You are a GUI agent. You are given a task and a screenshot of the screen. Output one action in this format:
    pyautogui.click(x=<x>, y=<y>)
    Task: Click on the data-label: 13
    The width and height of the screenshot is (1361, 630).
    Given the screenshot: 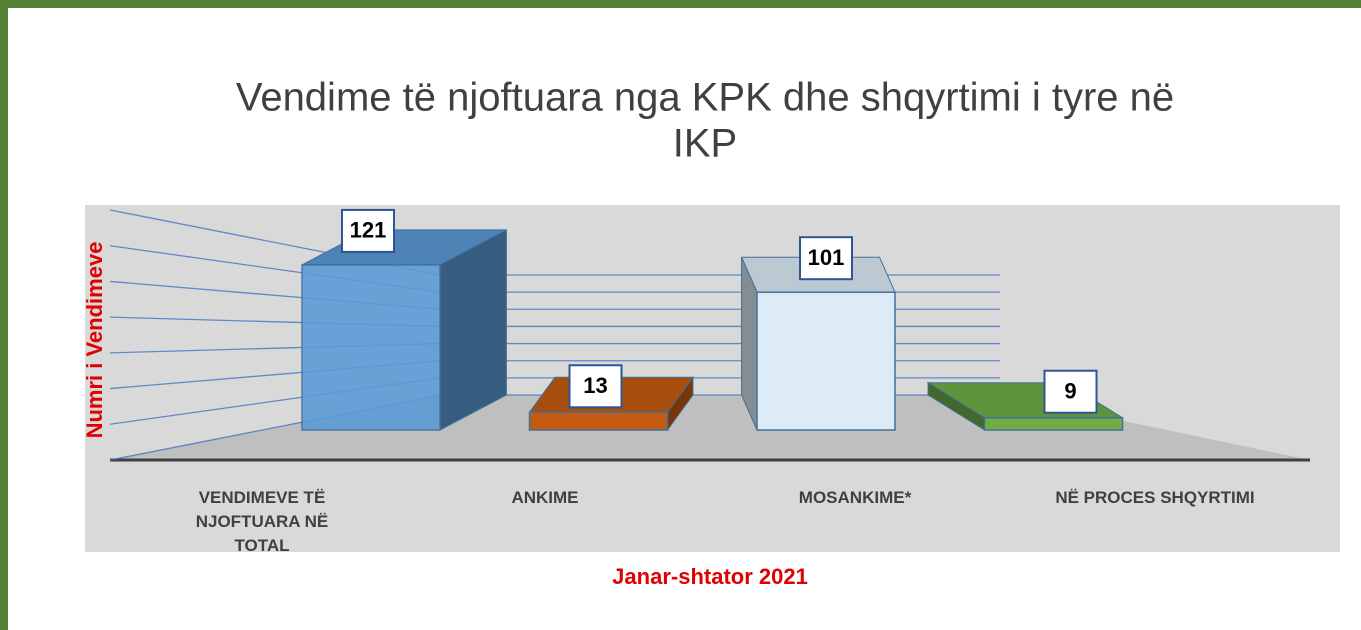 What is the action you would take?
    pyautogui.click(x=595, y=385)
    